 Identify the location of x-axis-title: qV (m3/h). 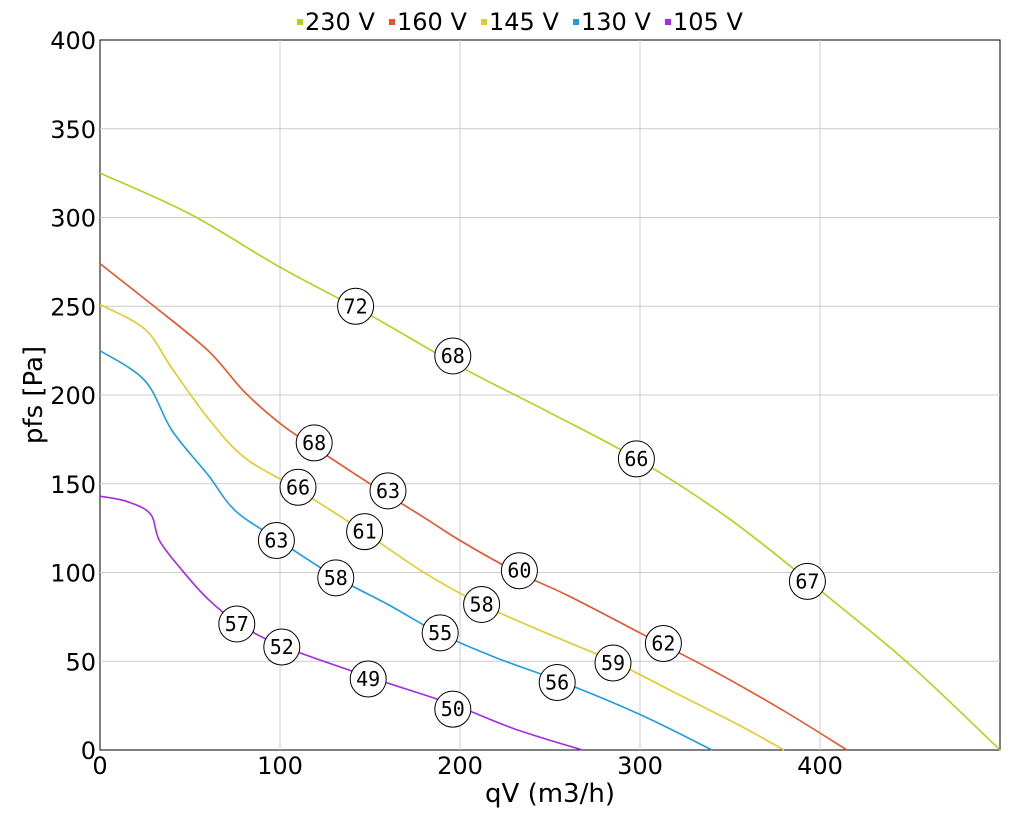
(550, 794).